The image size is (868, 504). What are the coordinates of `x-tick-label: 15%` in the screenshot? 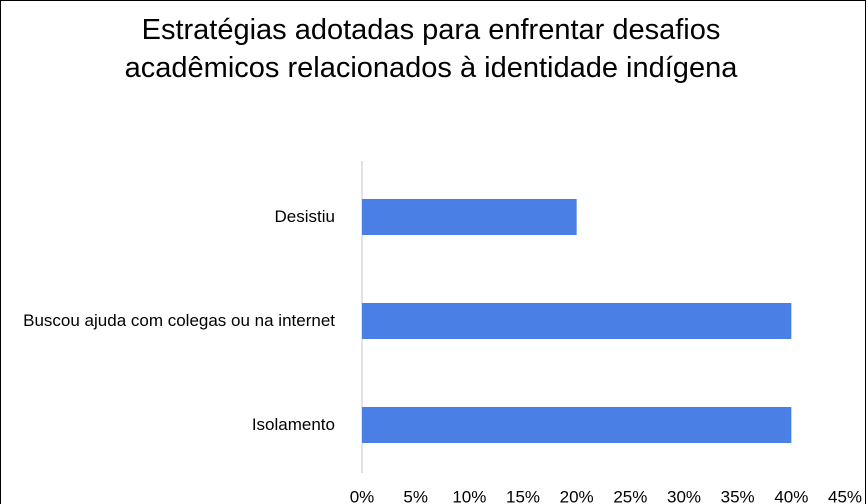 It's located at (523, 495).